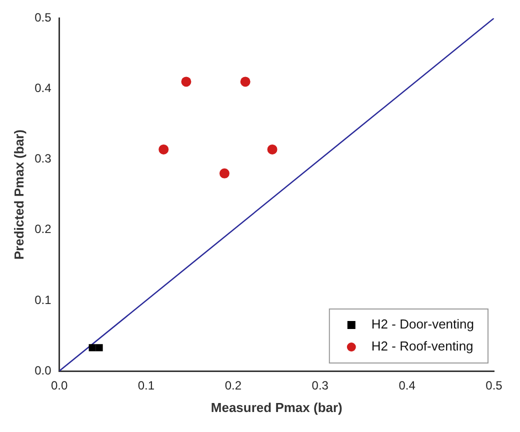 The width and height of the screenshot is (520, 432). What do you see at coordinates (422, 324) in the screenshot?
I see `legend-label: H2 - Door-venting` at bounding box center [422, 324].